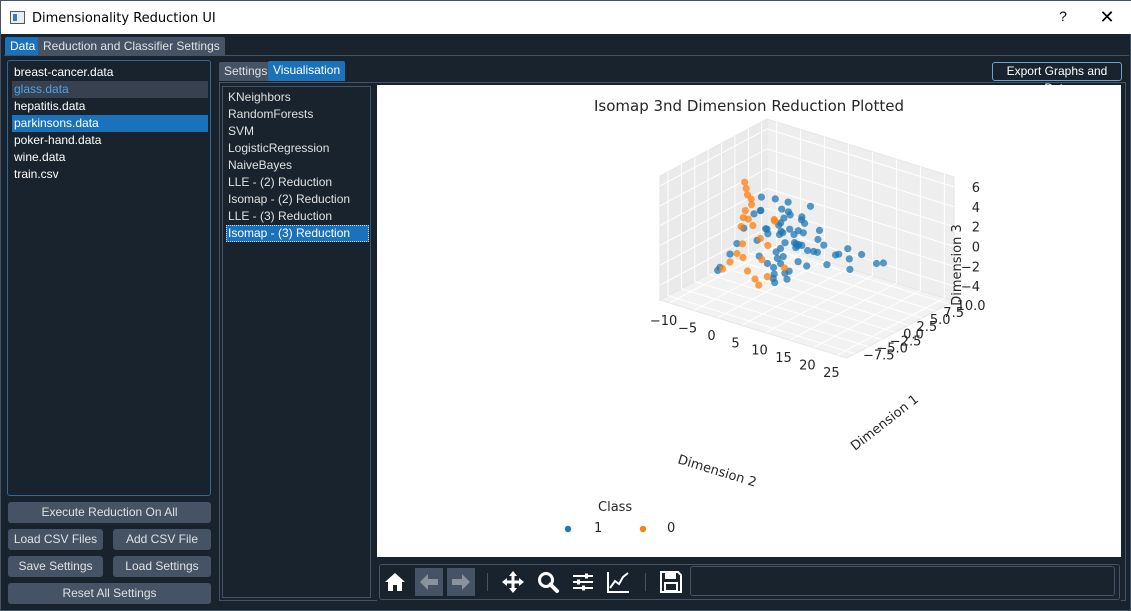 This screenshot has height=611, width=1131. What do you see at coordinates (64, 72) in the screenshot?
I see `file-item: breast-cancer.data` at bounding box center [64, 72].